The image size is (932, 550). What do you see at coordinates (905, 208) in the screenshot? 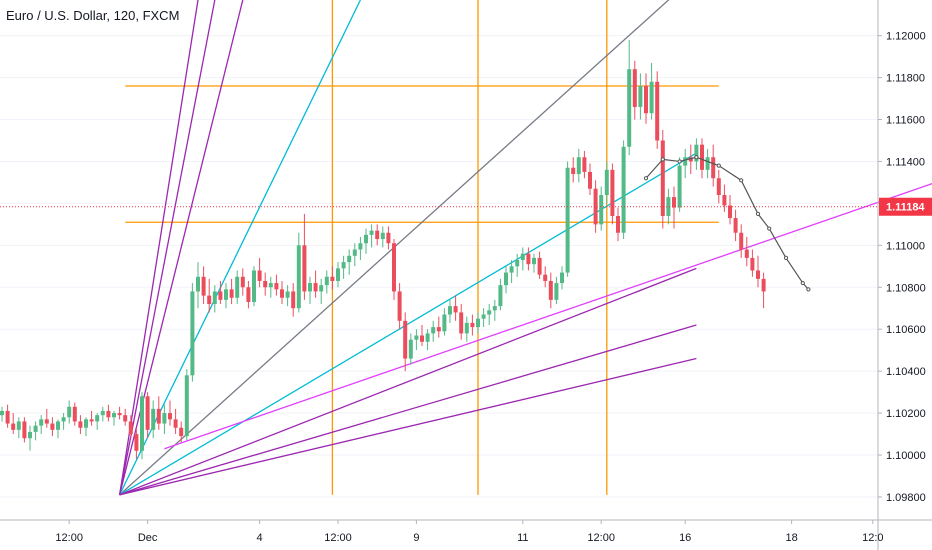
I see `current-price-label: 1.11184` at bounding box center [905, 208].